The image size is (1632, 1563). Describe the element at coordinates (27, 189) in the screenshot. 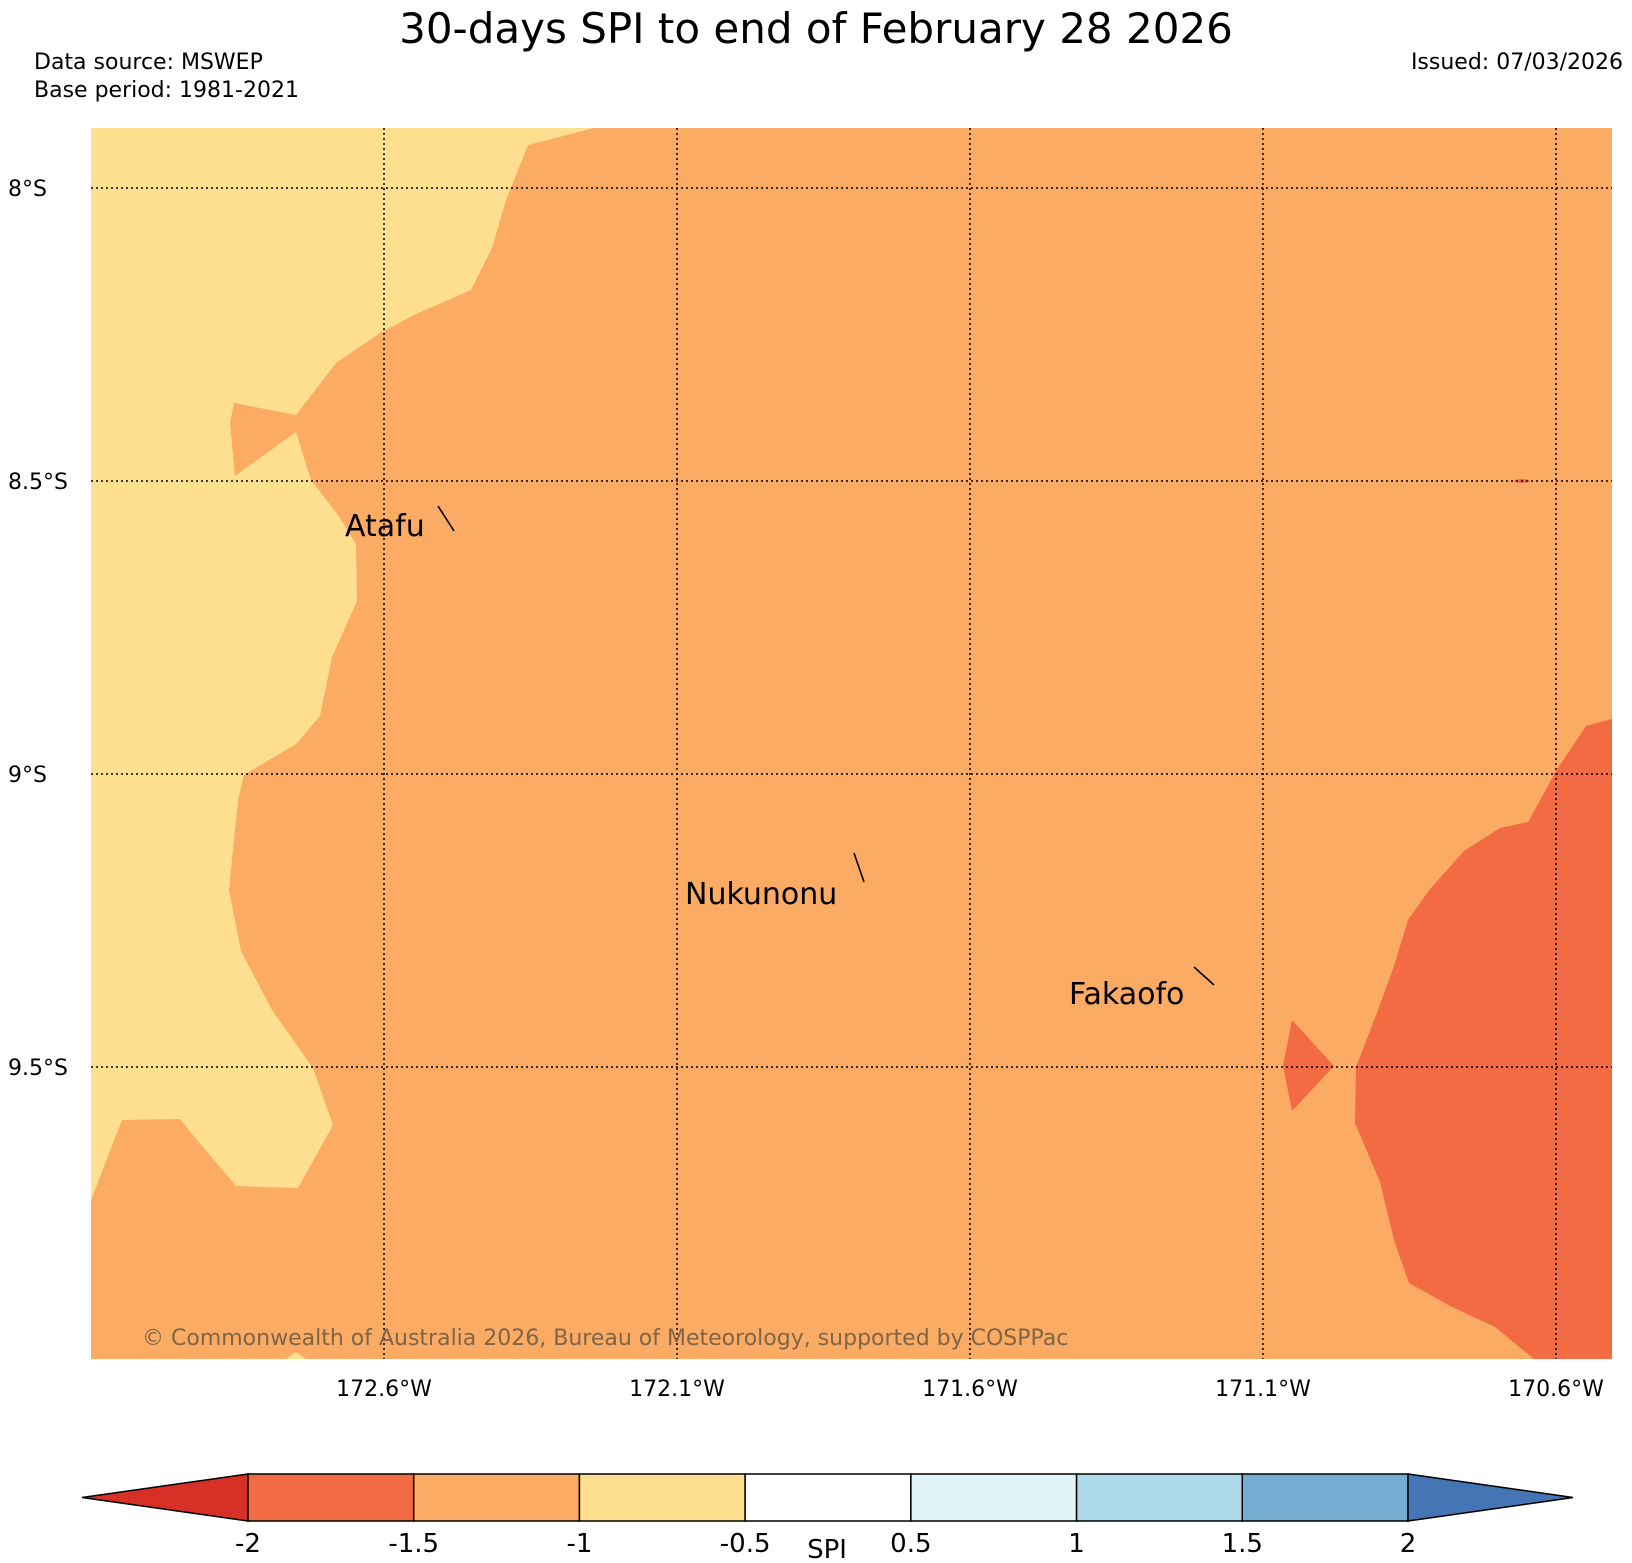

I see `lat-label: 8°S` at that location.